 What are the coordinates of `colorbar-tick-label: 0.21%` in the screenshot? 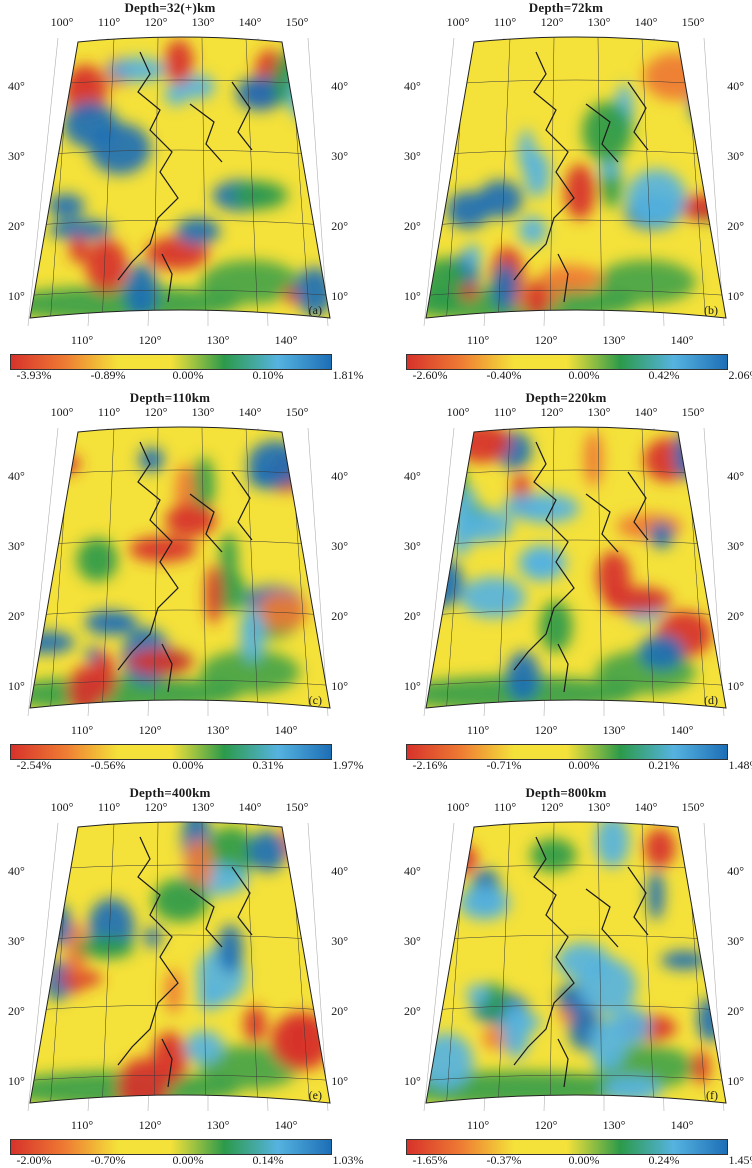 It's located at (664, 765).